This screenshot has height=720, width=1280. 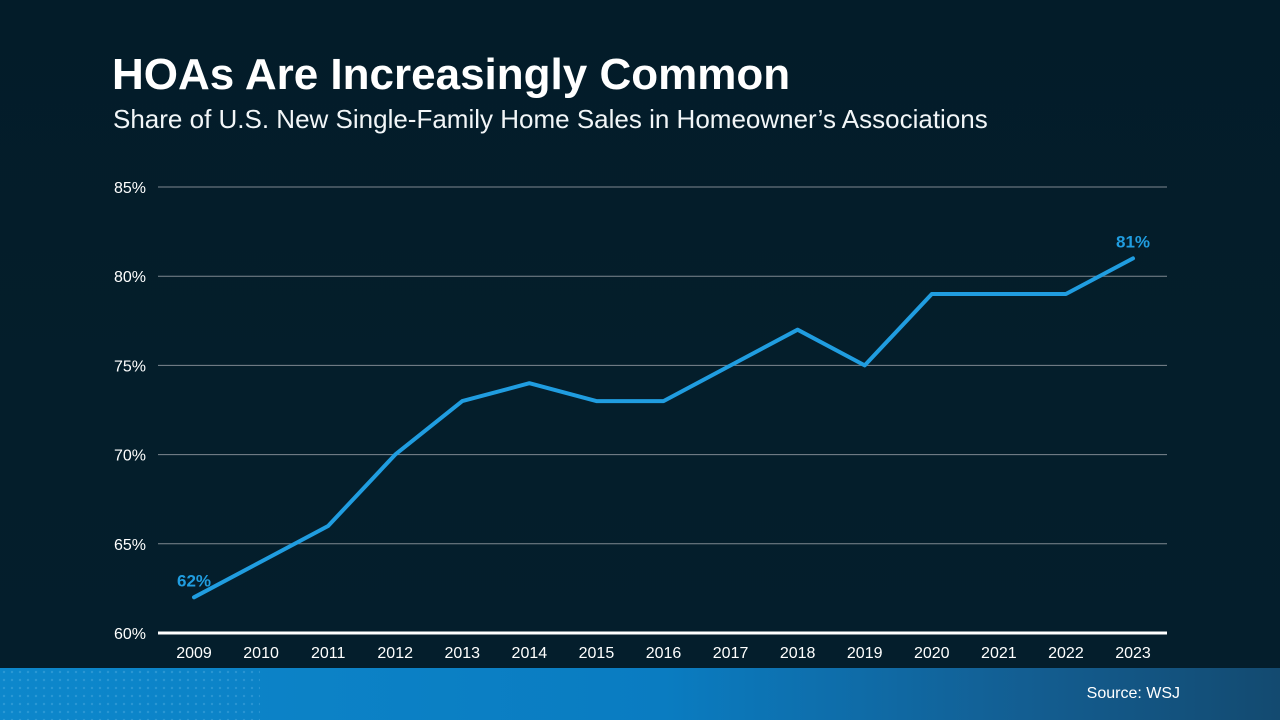 I want to click on x-tick-label: 2019, so click(x=865, y=653).